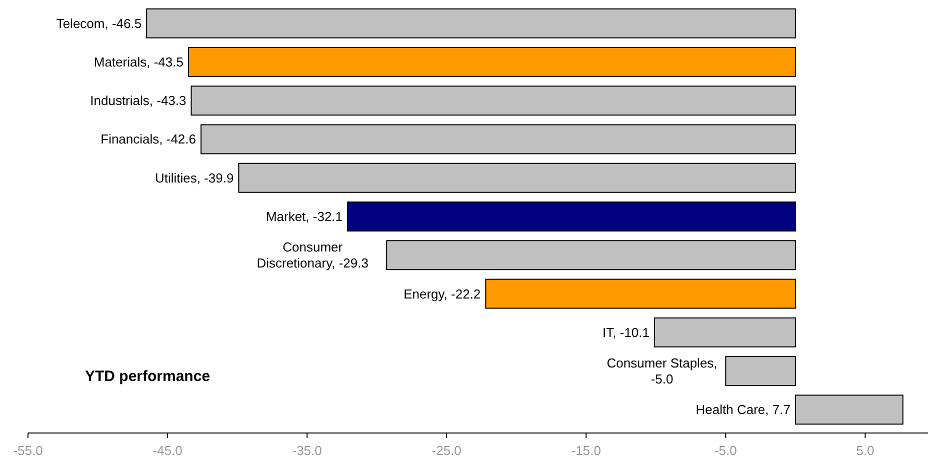 Image resolution: width=930 pixels, height=465 pixels. Describe the element at coordinates (307, 450) in the screenshot. I see `x-tick-label: -35.0` at that location.